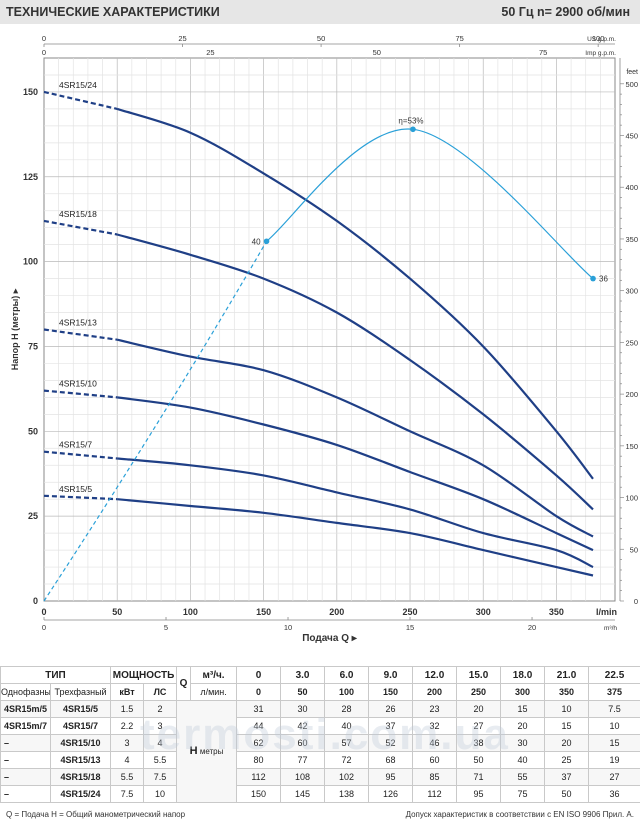 The image size is (640, 828). I want to click on speed-info: 50 Гц n= 2900 об/мин, so click(565, 12).